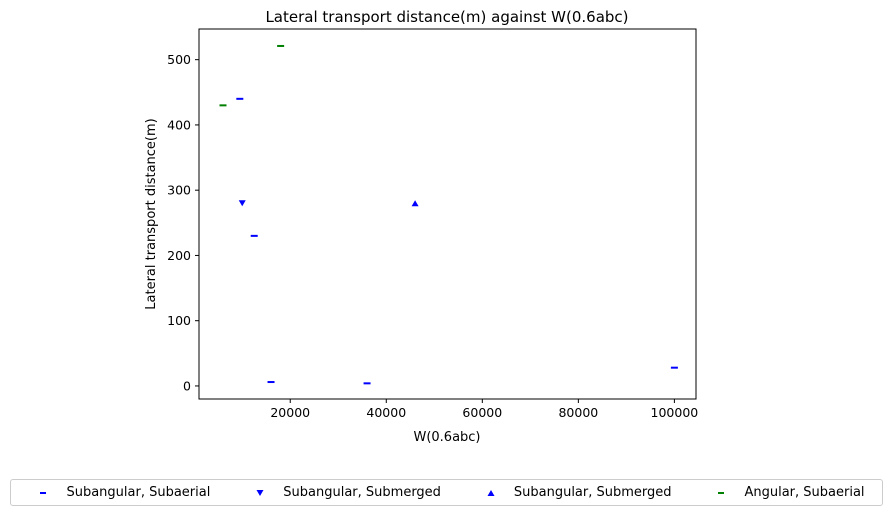 The height and width of the screenshot is (515, 894). Describe the element at coordinates (491, 492) in the screenshot. I see `triangle-up-marker-icon` at that location.